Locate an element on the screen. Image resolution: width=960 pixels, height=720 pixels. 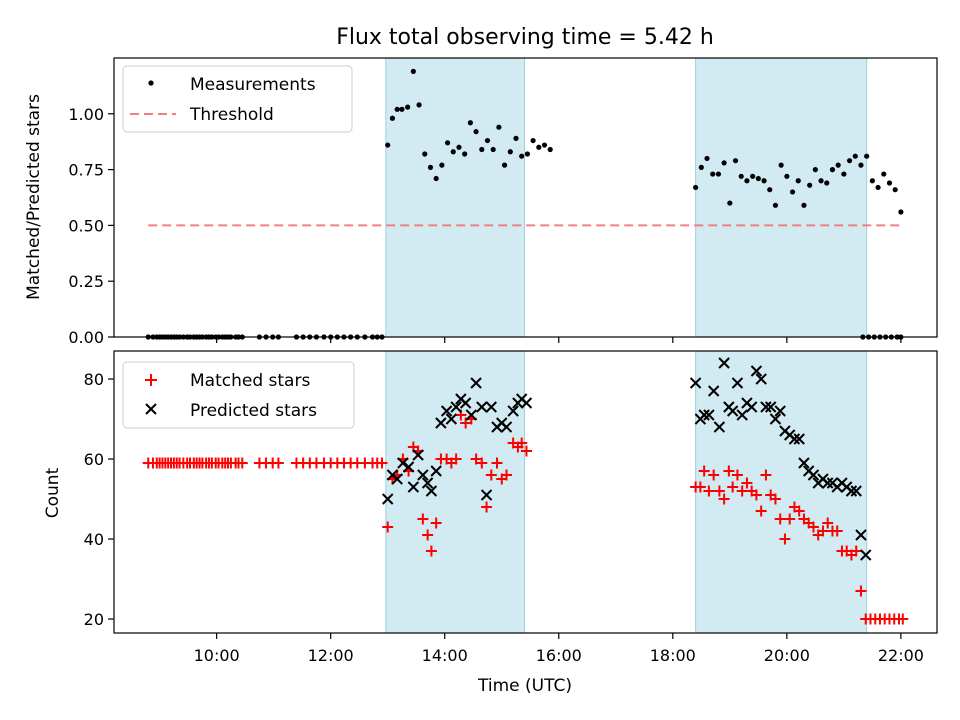
x-tick-label: 10:00 is located at coordinates (217, 655).